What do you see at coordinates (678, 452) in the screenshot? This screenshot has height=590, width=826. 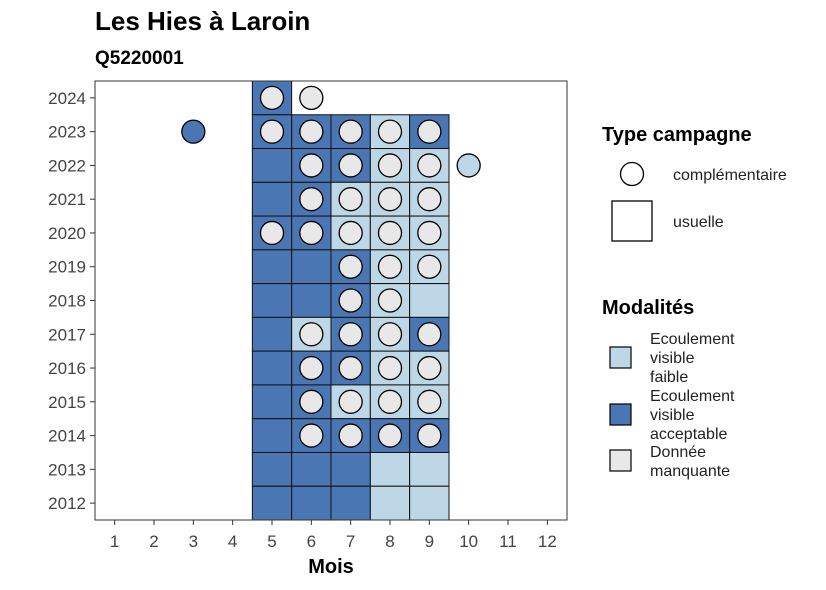 I see `legend-manquante-line-1: Donnée` at bounding box center [678, 452].